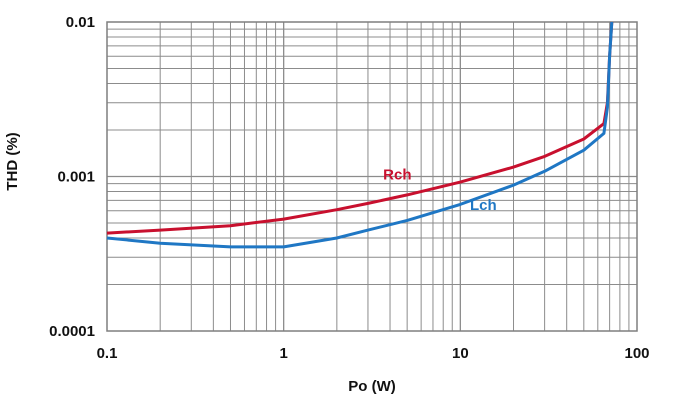 The image size is (680, 416). I want to click on x-tick-label: 0.1, so click(107, 353).